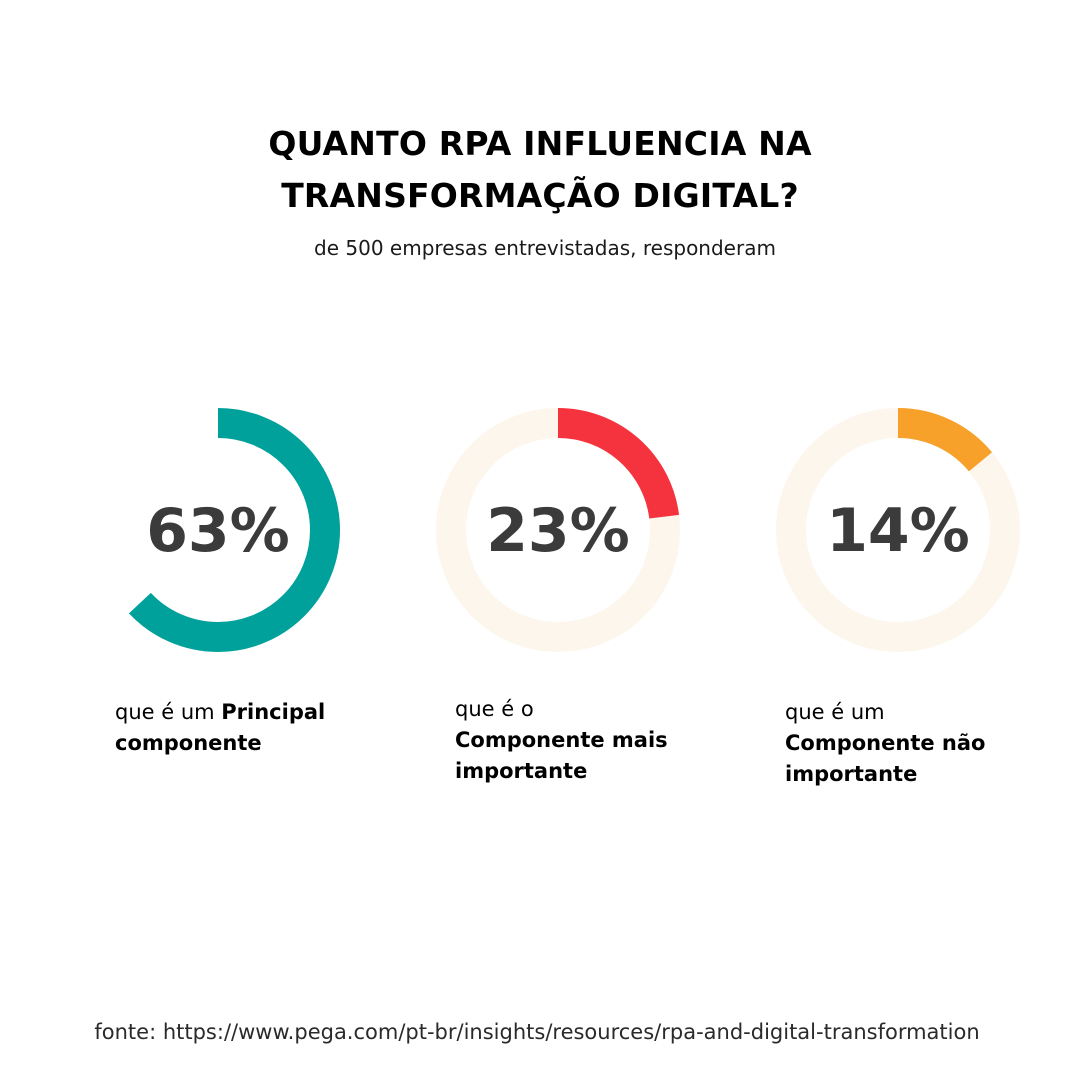  What do you see at coordinates (561, 755) in the screenshot?
I see `caption-emphasis: Componente mais importante` at bounding box center [561, 755].